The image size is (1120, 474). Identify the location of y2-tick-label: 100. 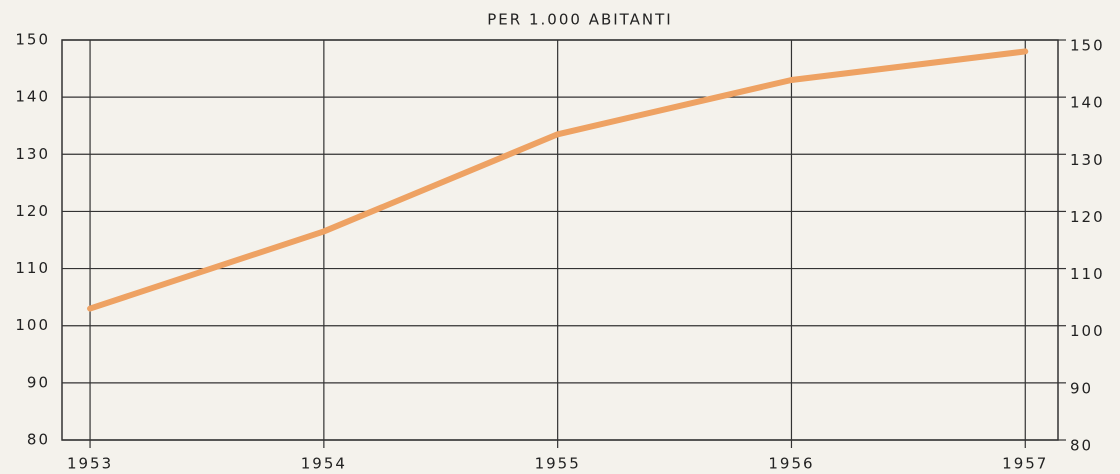
(1087, 331).